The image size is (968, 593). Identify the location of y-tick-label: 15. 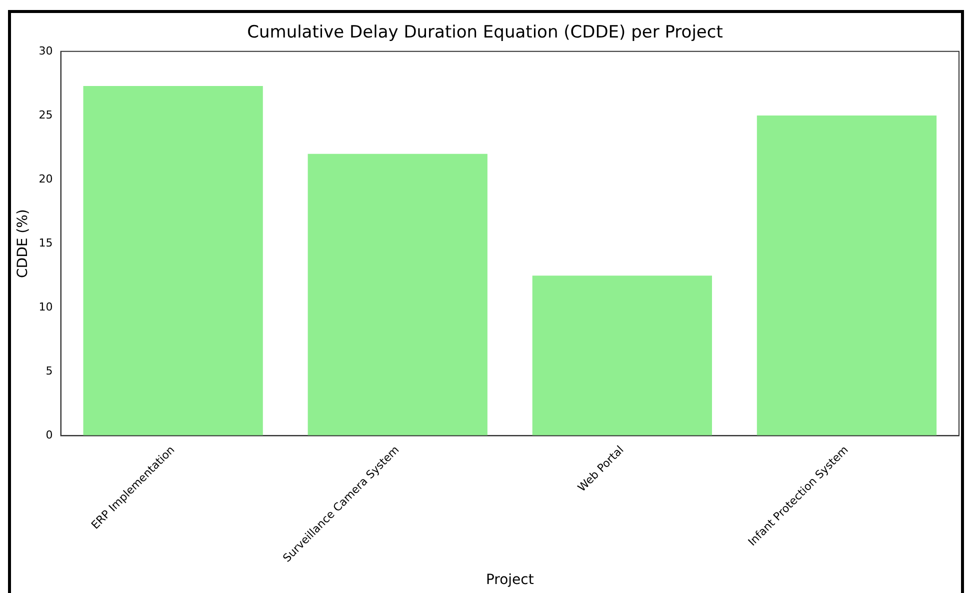
(45, 243).